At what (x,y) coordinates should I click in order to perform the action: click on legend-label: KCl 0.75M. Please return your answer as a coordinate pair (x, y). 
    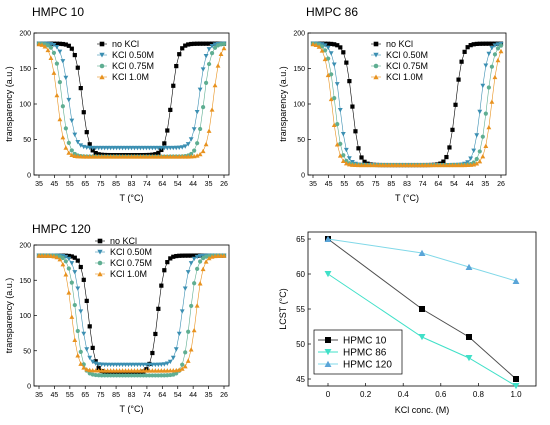
    Looking at the image, I should click on (407, 66).